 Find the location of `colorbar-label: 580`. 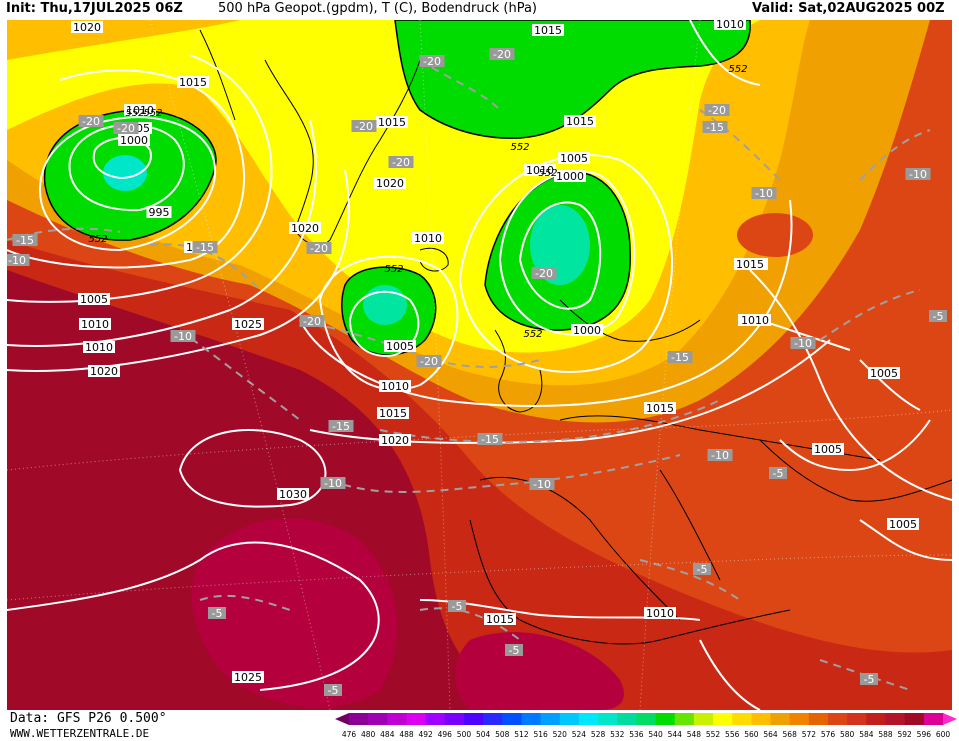

colorbar-label: 580 is located at coordinates (847, 734).